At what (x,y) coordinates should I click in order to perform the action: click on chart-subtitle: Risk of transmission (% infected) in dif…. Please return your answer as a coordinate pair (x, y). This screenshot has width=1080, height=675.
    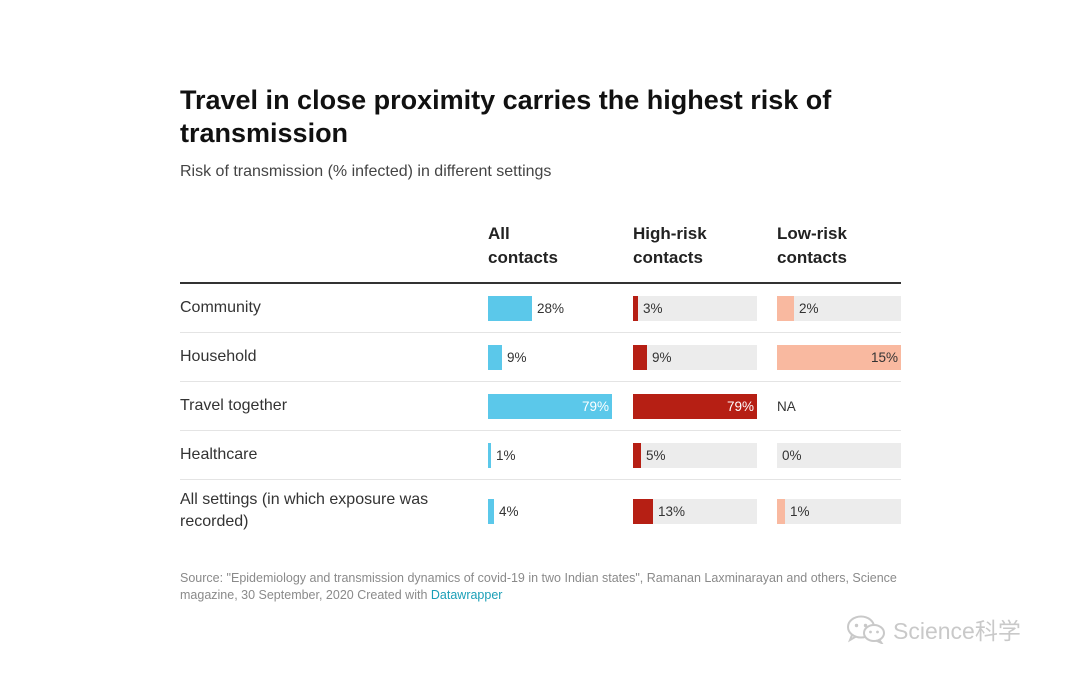
    Looking at the image, I should click on (366, 171).